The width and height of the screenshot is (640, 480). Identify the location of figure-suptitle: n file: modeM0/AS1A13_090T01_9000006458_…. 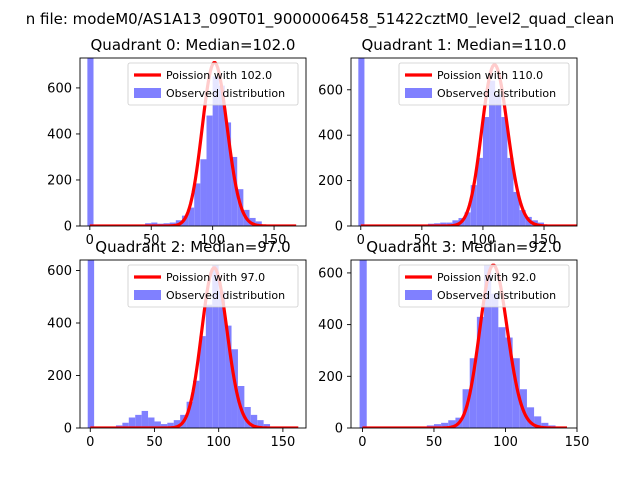
(320, 19).